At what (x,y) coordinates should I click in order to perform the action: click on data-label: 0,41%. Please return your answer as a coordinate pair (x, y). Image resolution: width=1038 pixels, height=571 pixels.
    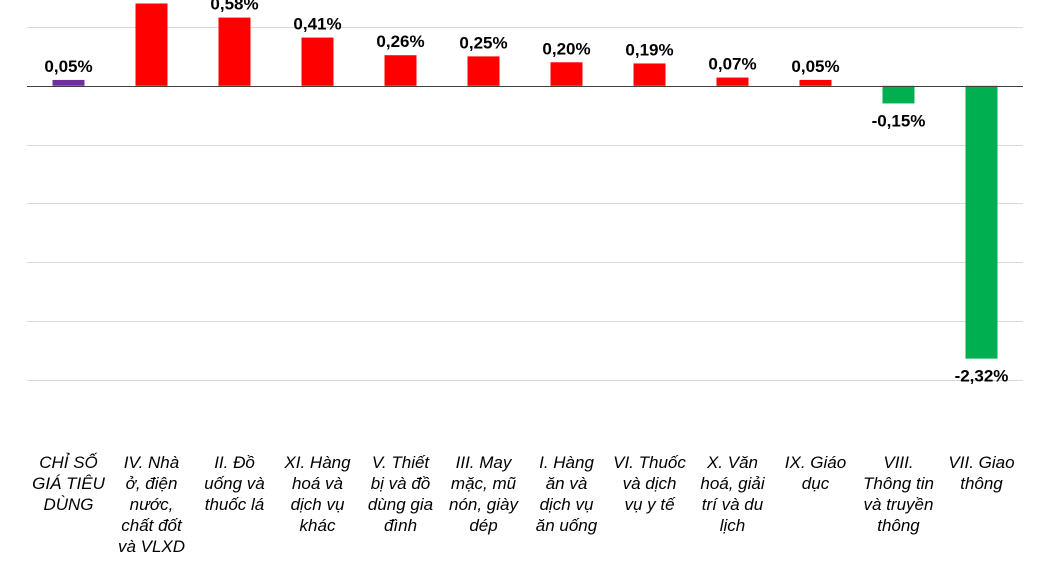
    Looking at the image, I should click on (317, 24).